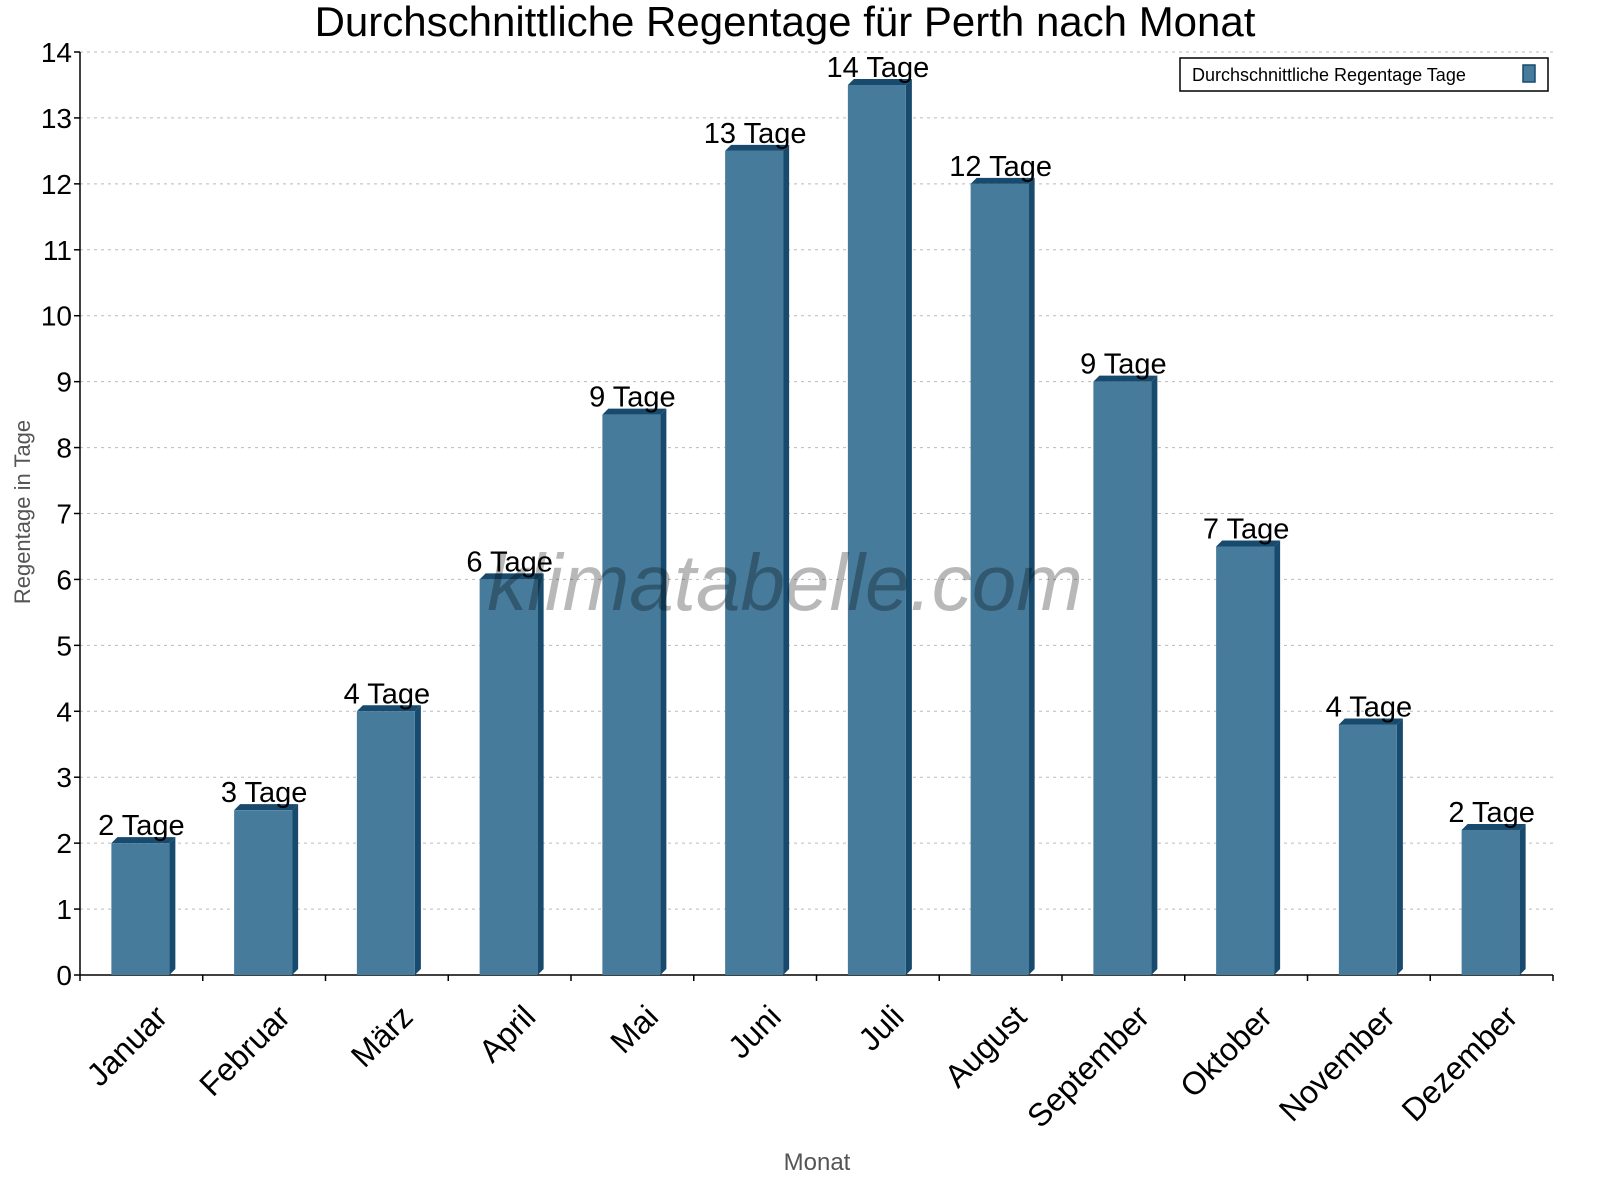 Image resolution: width=1600 pixels, height=1200 pixels. Describe the element at coordinates (127, 1045) in the screenshot. I see `x-tick-label: Januar` at that location.